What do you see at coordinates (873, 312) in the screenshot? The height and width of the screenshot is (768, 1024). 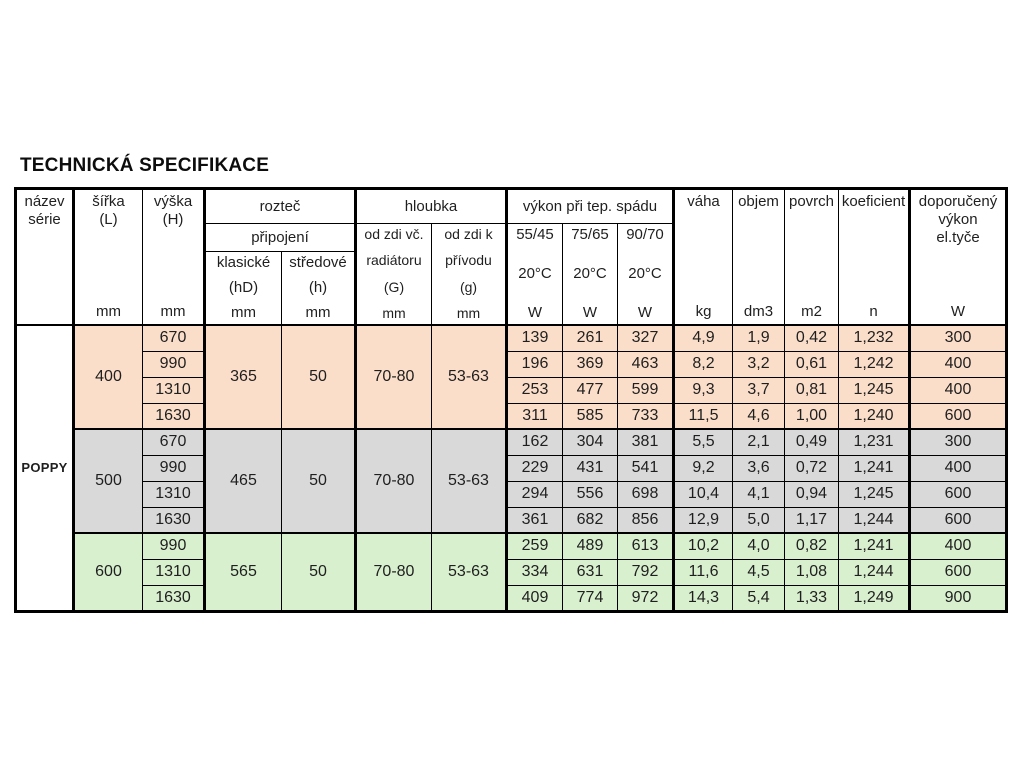 I see `header-koeficient-unit: n` at bounding box center [873, 312].